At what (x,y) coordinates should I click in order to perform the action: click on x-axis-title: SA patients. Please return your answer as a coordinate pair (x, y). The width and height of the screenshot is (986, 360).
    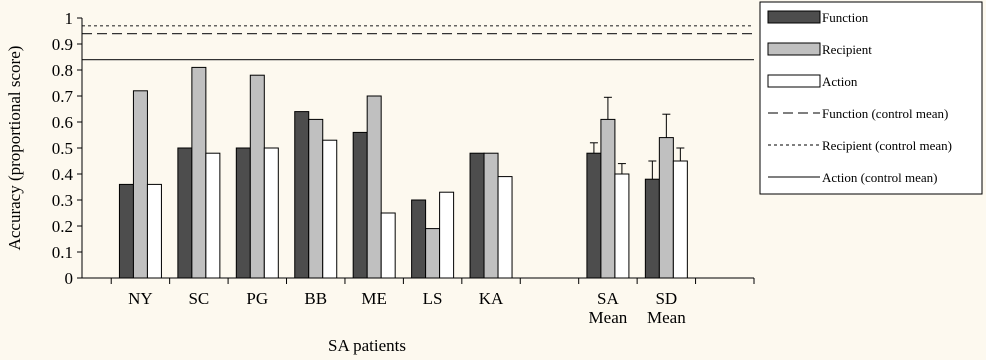
    Looking at the image, I should click on (367, 345).